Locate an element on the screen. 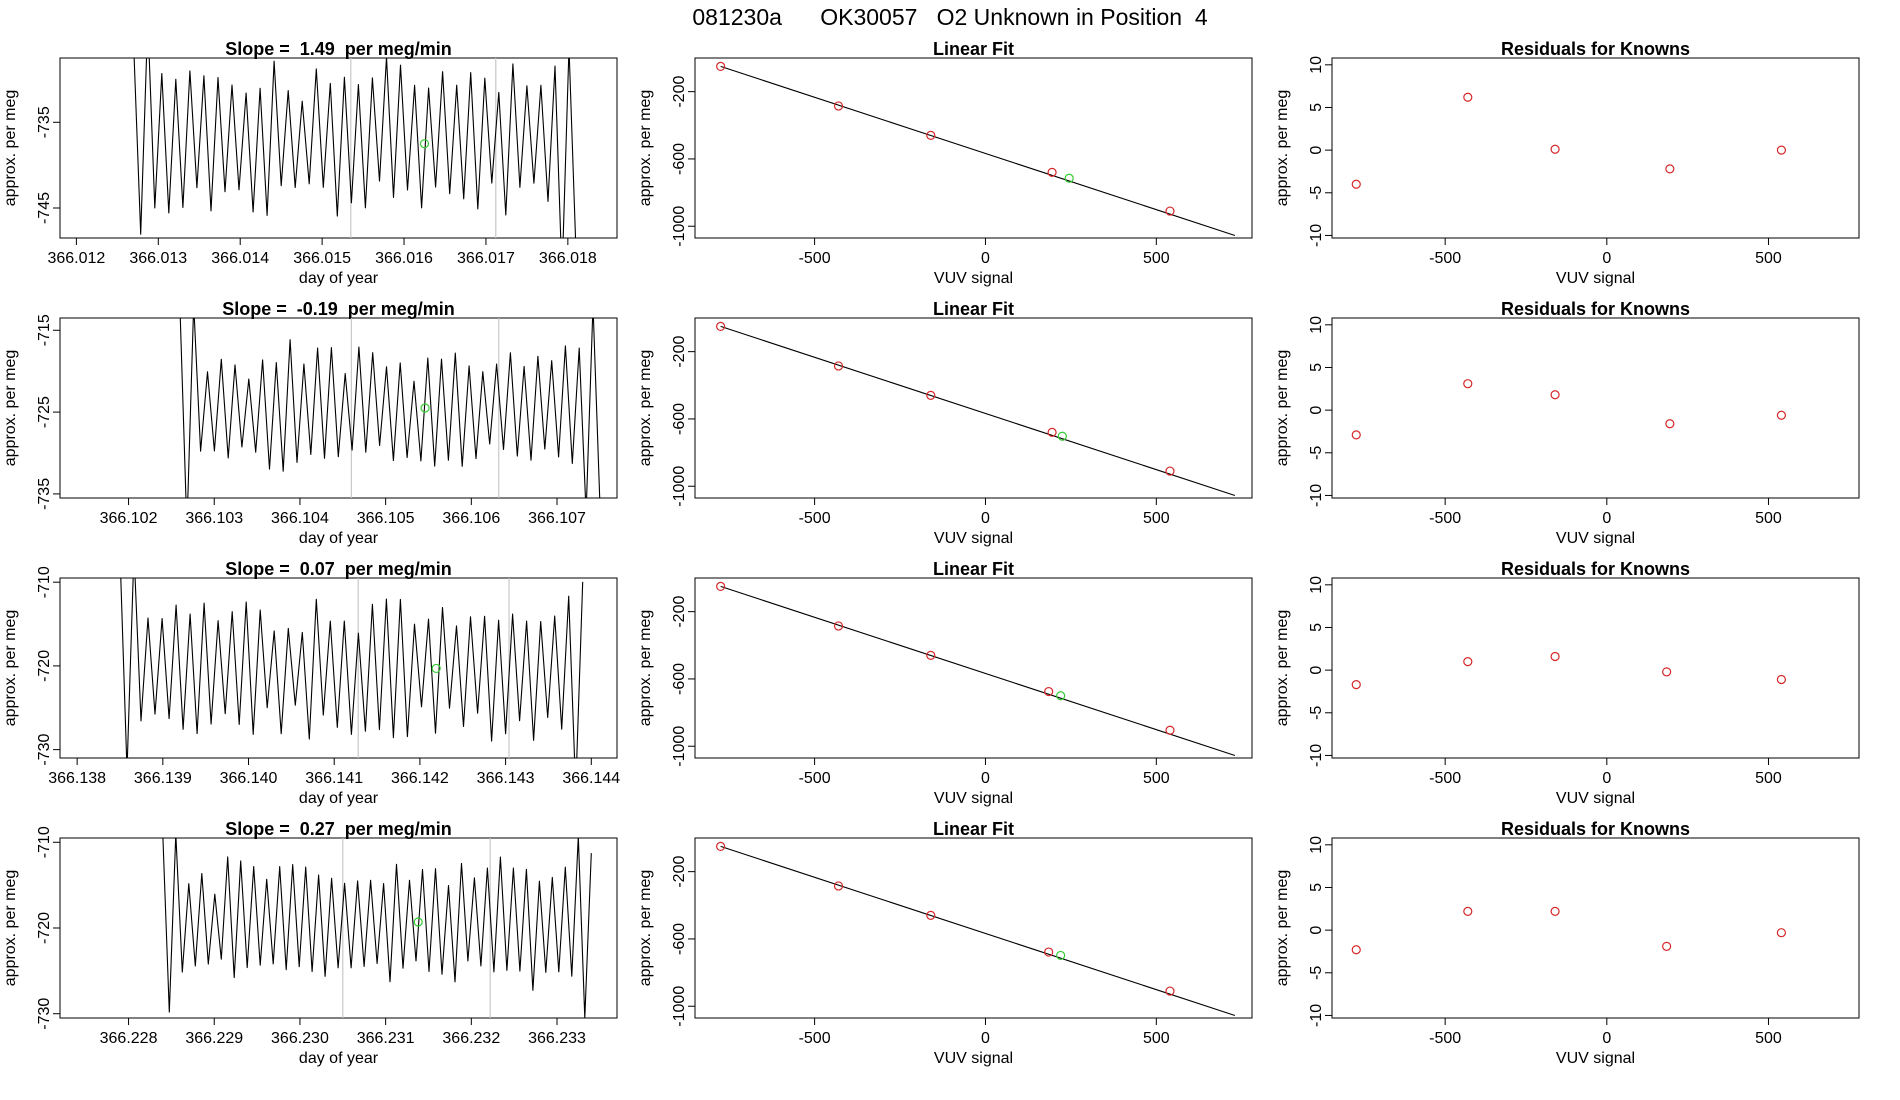 This screenshot has width=1900, height=1100. y-tick-label: -710 is located at coordinates (44, 842).